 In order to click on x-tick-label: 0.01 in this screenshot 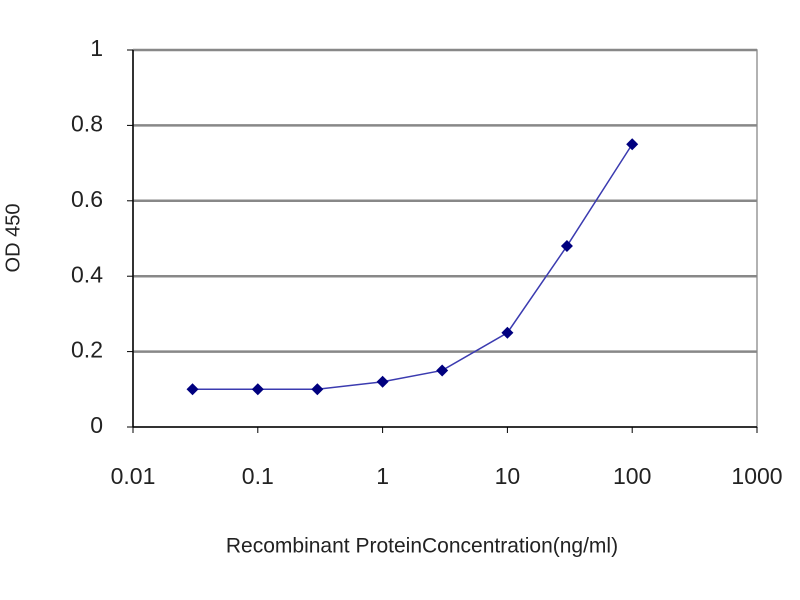, I will do `click(133, 476)`.